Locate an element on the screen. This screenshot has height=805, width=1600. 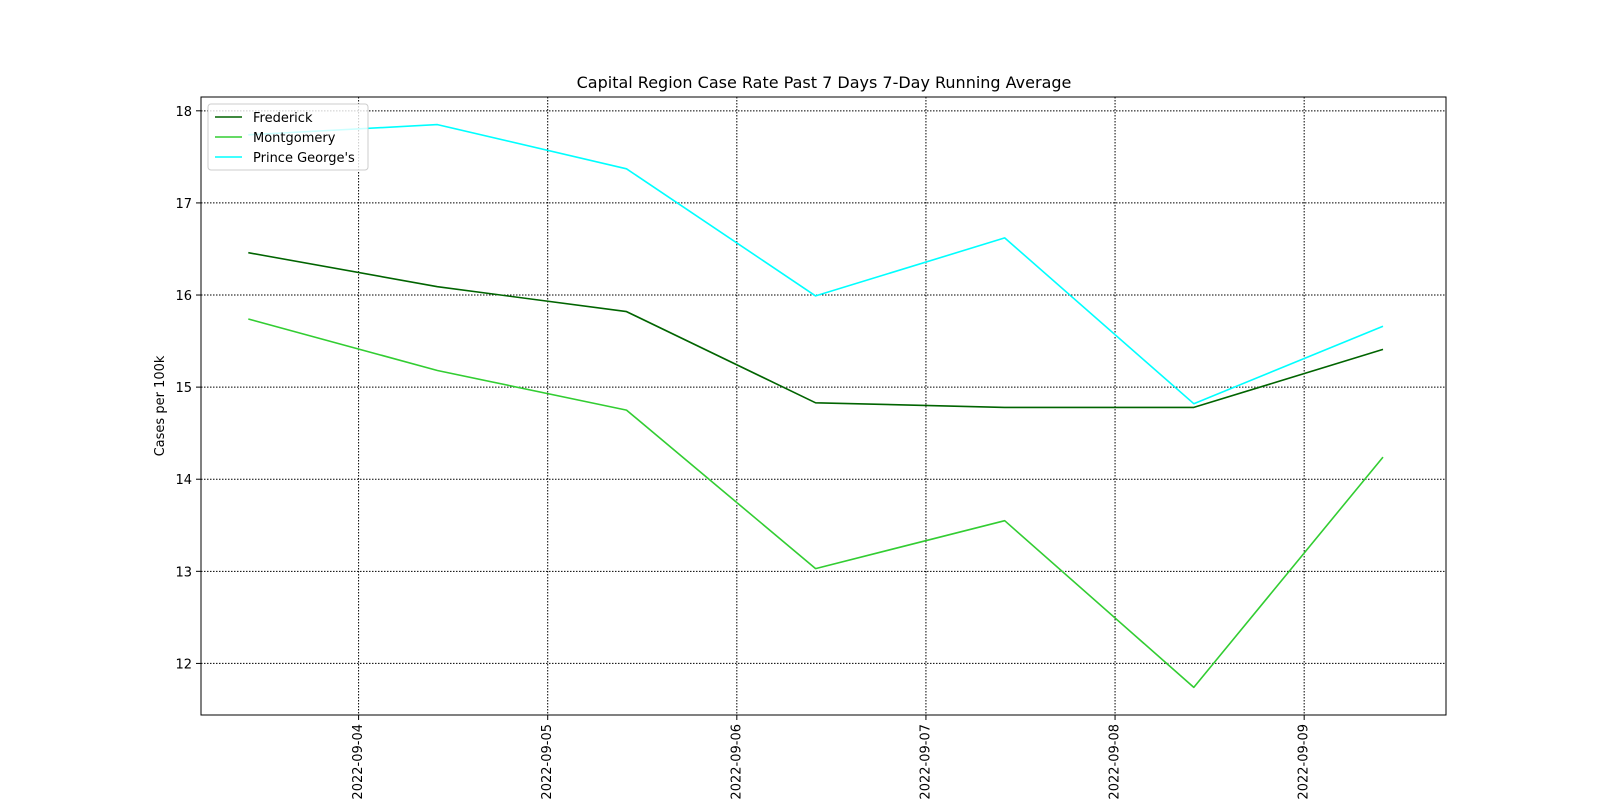
x-tick-label: 2022-09-09 is located at coordinates (1304, 762).